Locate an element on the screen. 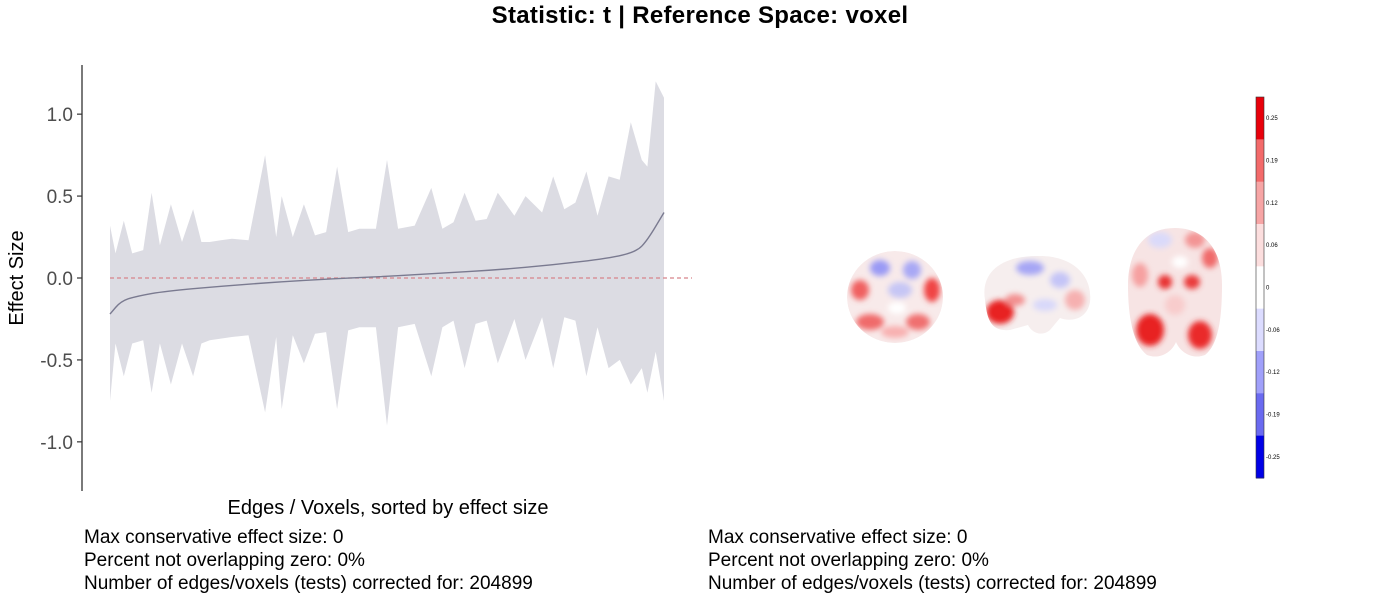  colorbar: 0.25 0.19 0.12 0.06 0 -0.06 -0.12 -0.19 -0.25 is located at coordinates (1267, 287).